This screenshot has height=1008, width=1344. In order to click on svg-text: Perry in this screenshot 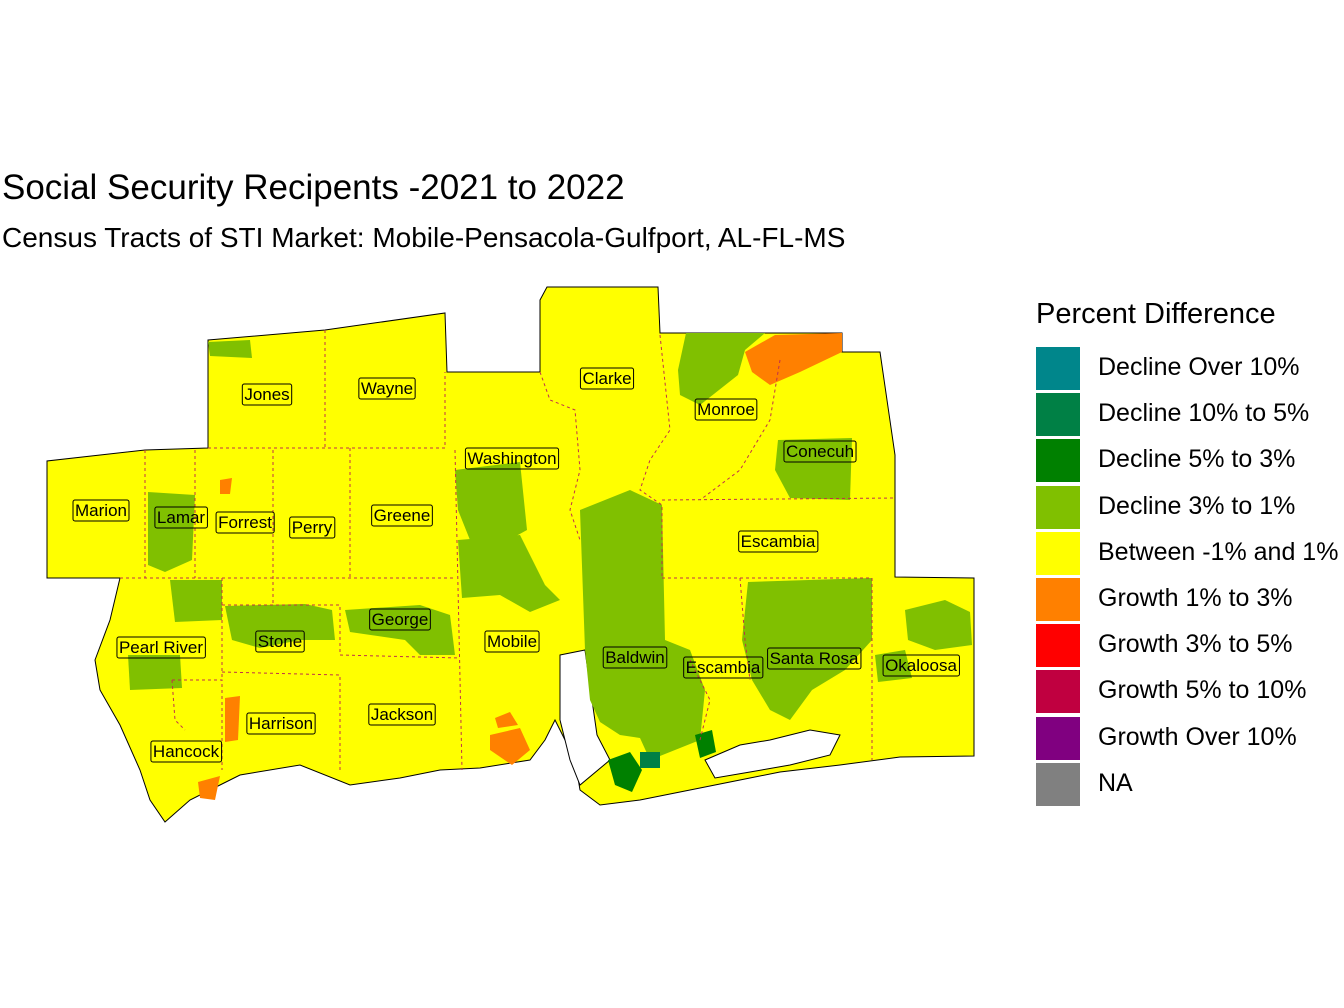, I will do `click(312, 527)`.